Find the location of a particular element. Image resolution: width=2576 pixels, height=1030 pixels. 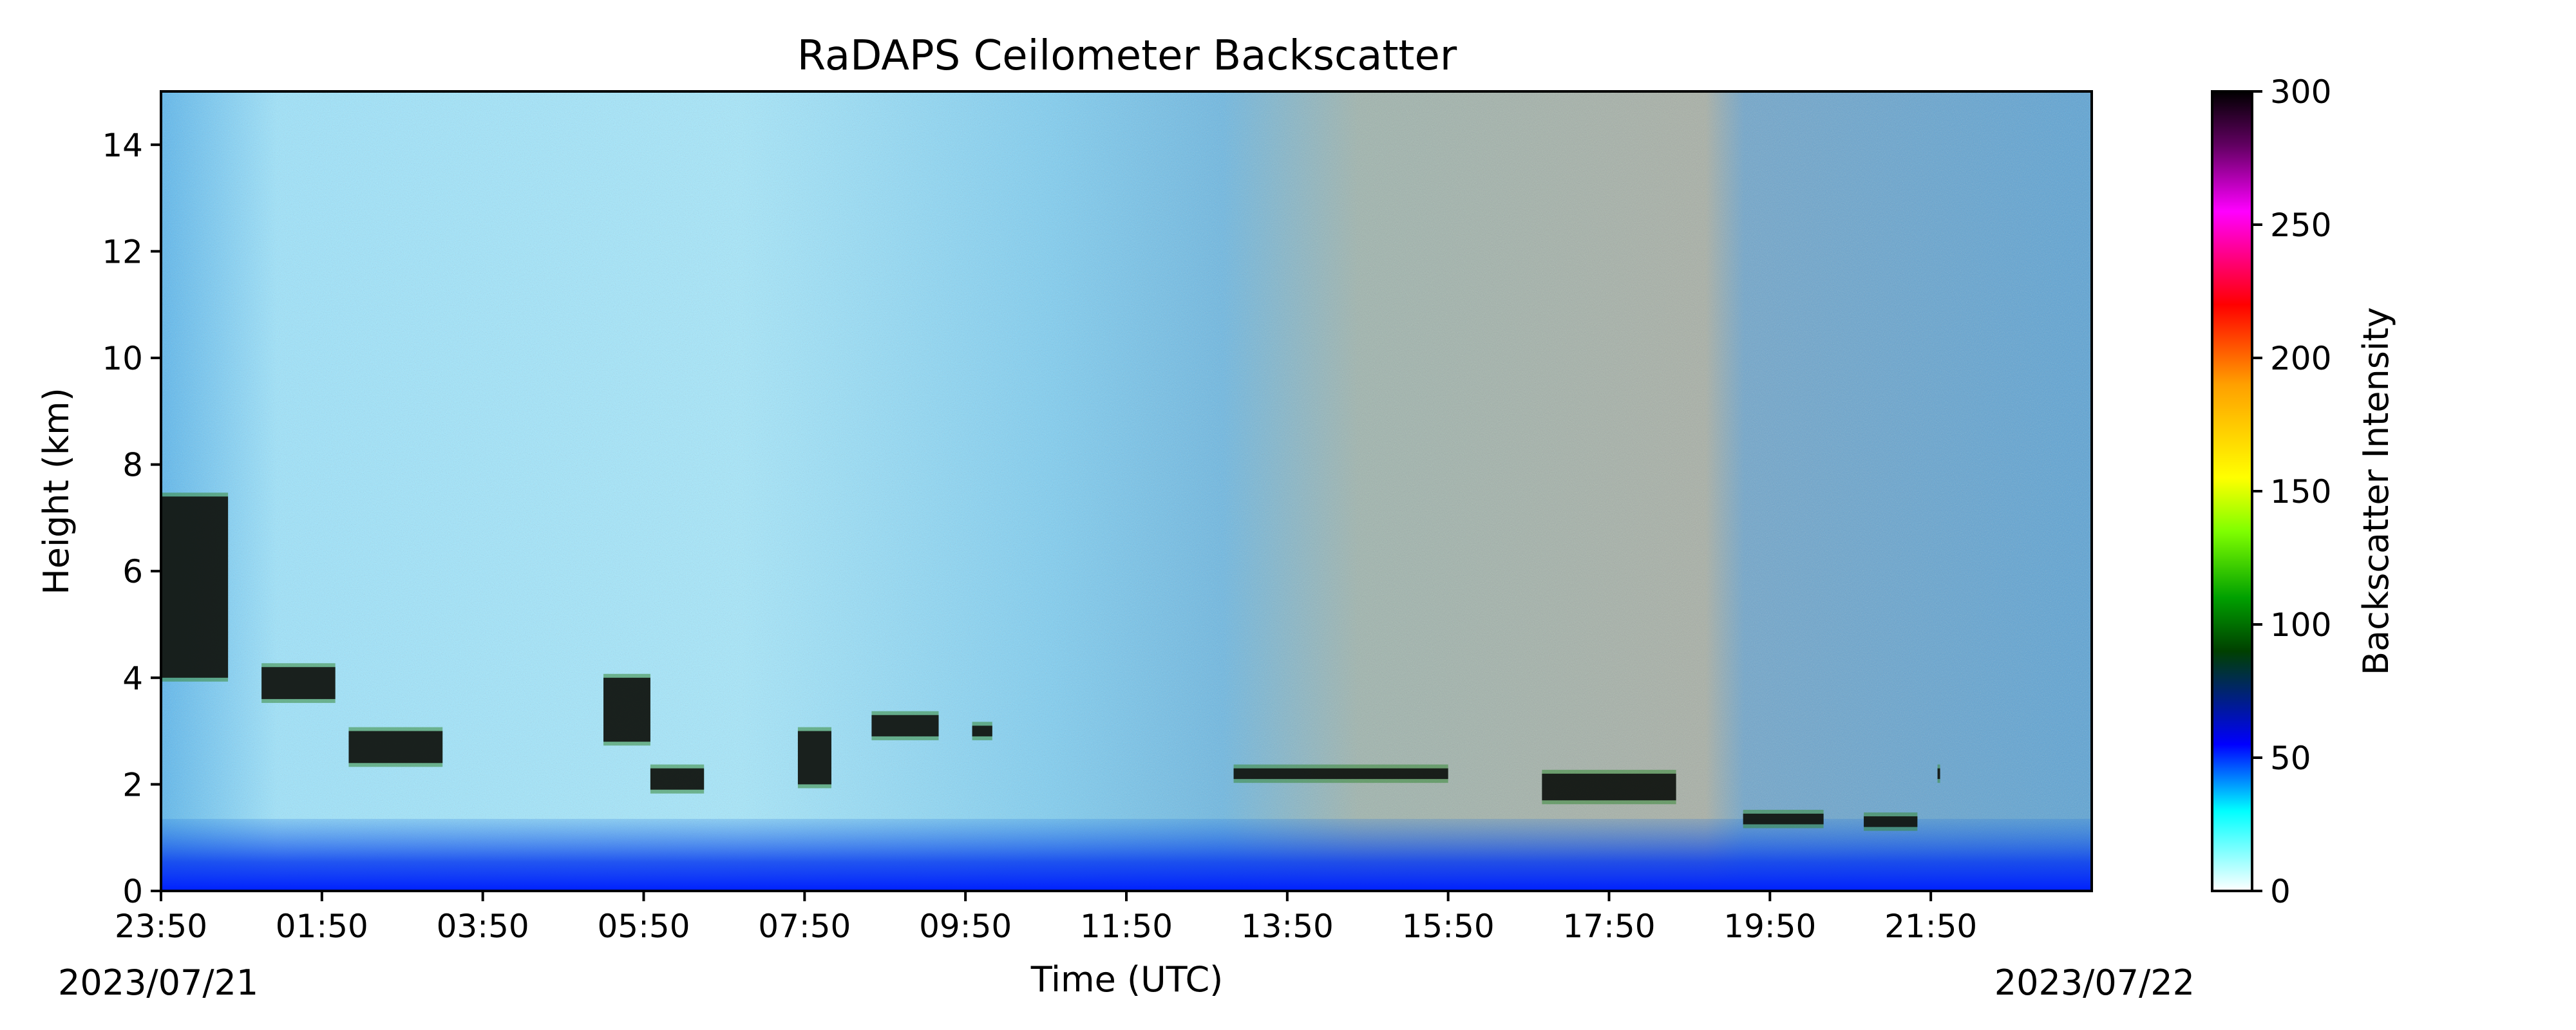

x-tick-label: 05:50 is located at coordinates (643, 926).